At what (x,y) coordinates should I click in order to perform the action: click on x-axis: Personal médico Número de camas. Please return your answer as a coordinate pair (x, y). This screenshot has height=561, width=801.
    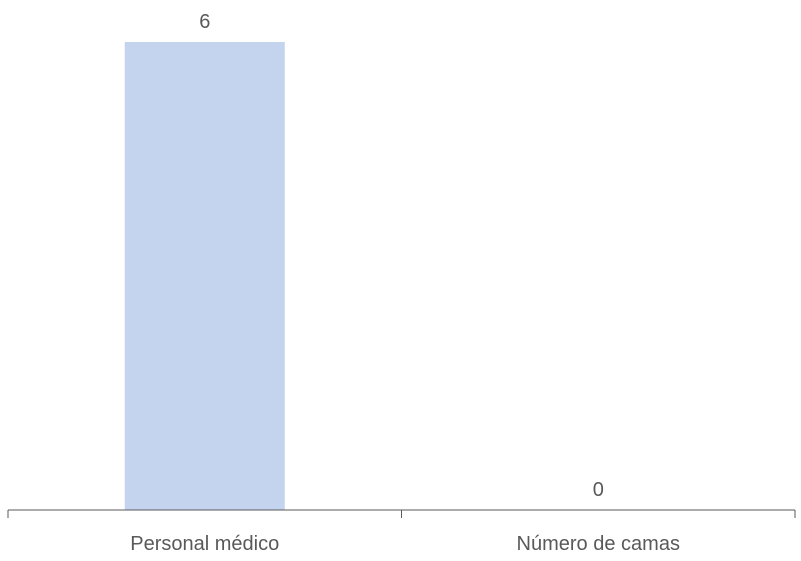
    Looking at the image, I should click on (401, 532).